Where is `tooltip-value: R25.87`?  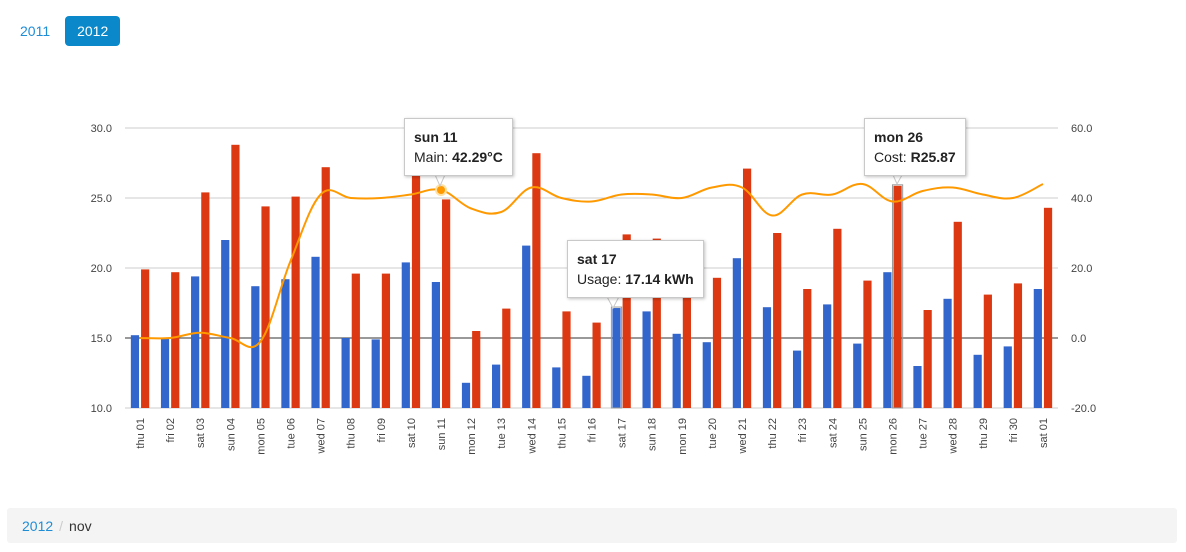 tooltip-value: R25.87 is located at coordinates (933, 157).